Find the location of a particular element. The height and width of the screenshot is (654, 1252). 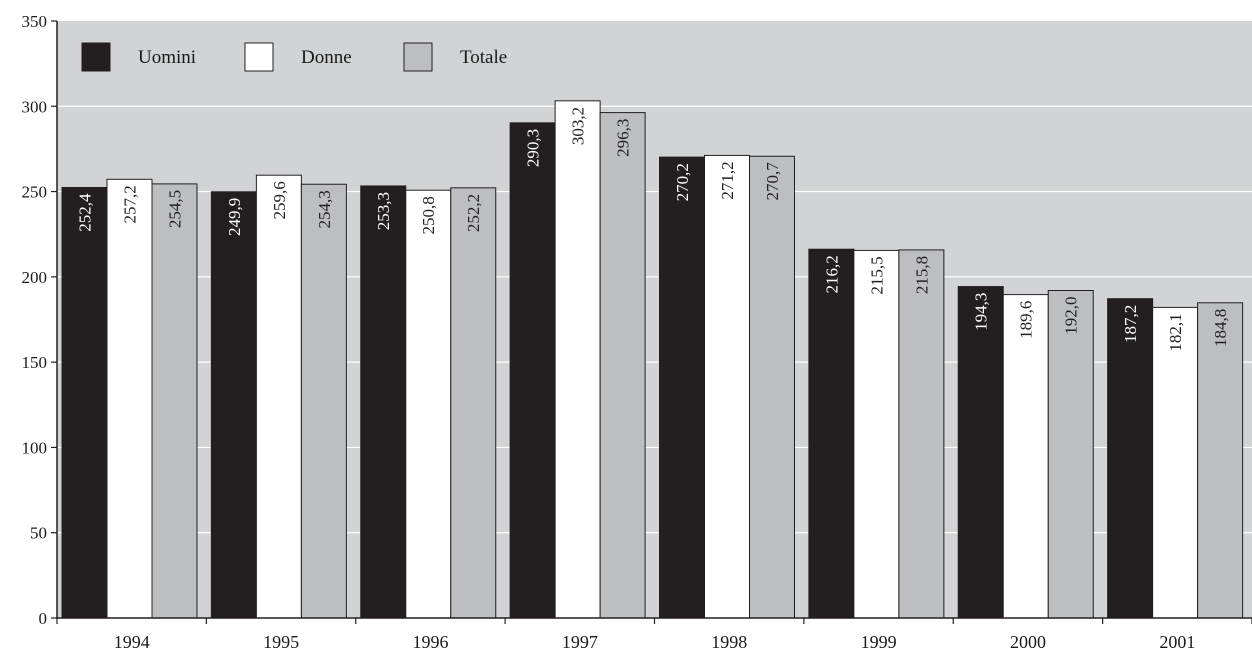

bar-uomini-1999 is located at coordinates (831, 433).